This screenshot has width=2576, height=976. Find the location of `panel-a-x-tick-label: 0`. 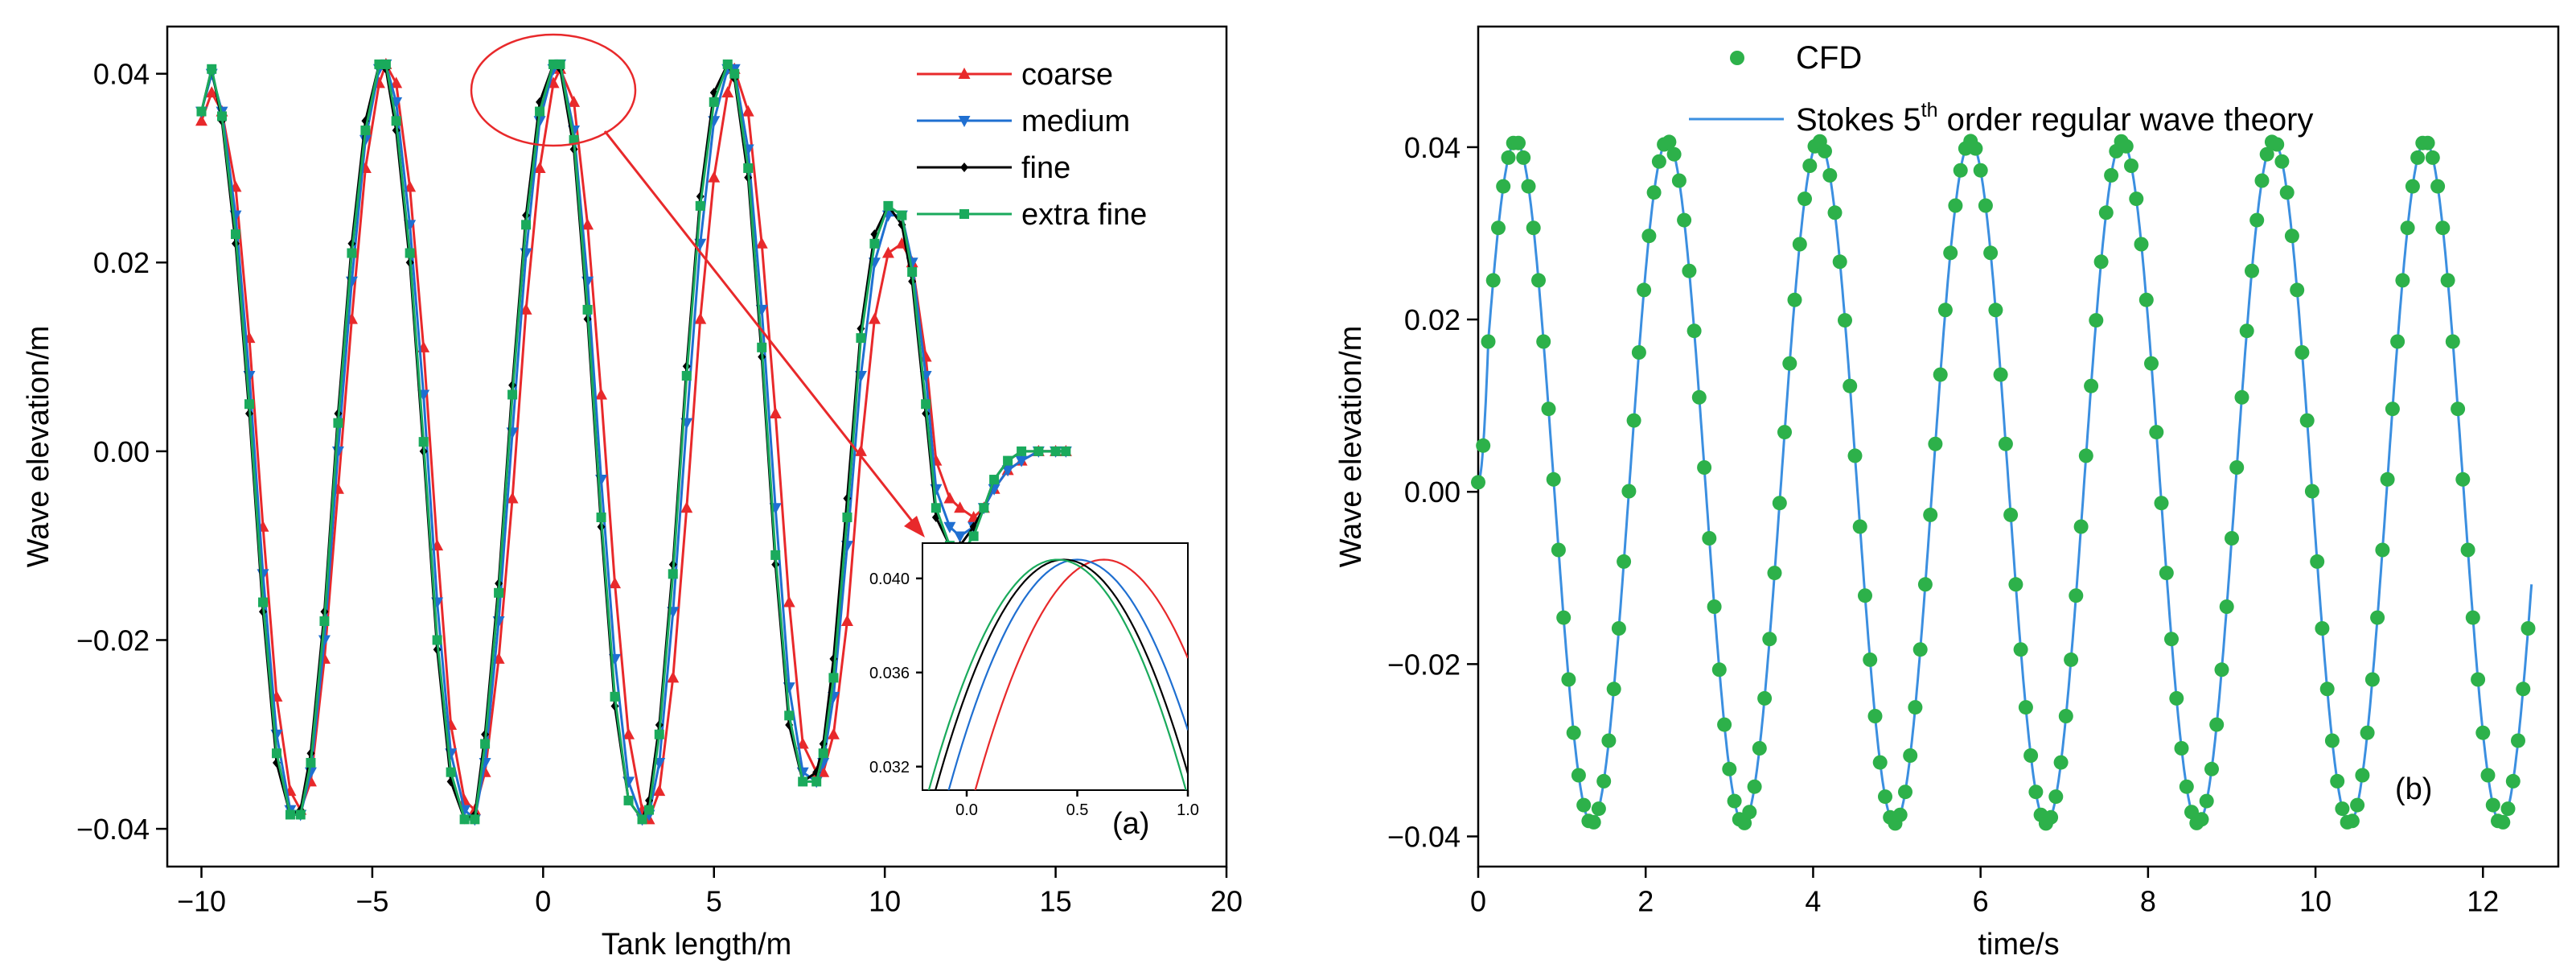

panel-a-x-tick-label: 0 is located at coordinates (543, 900).